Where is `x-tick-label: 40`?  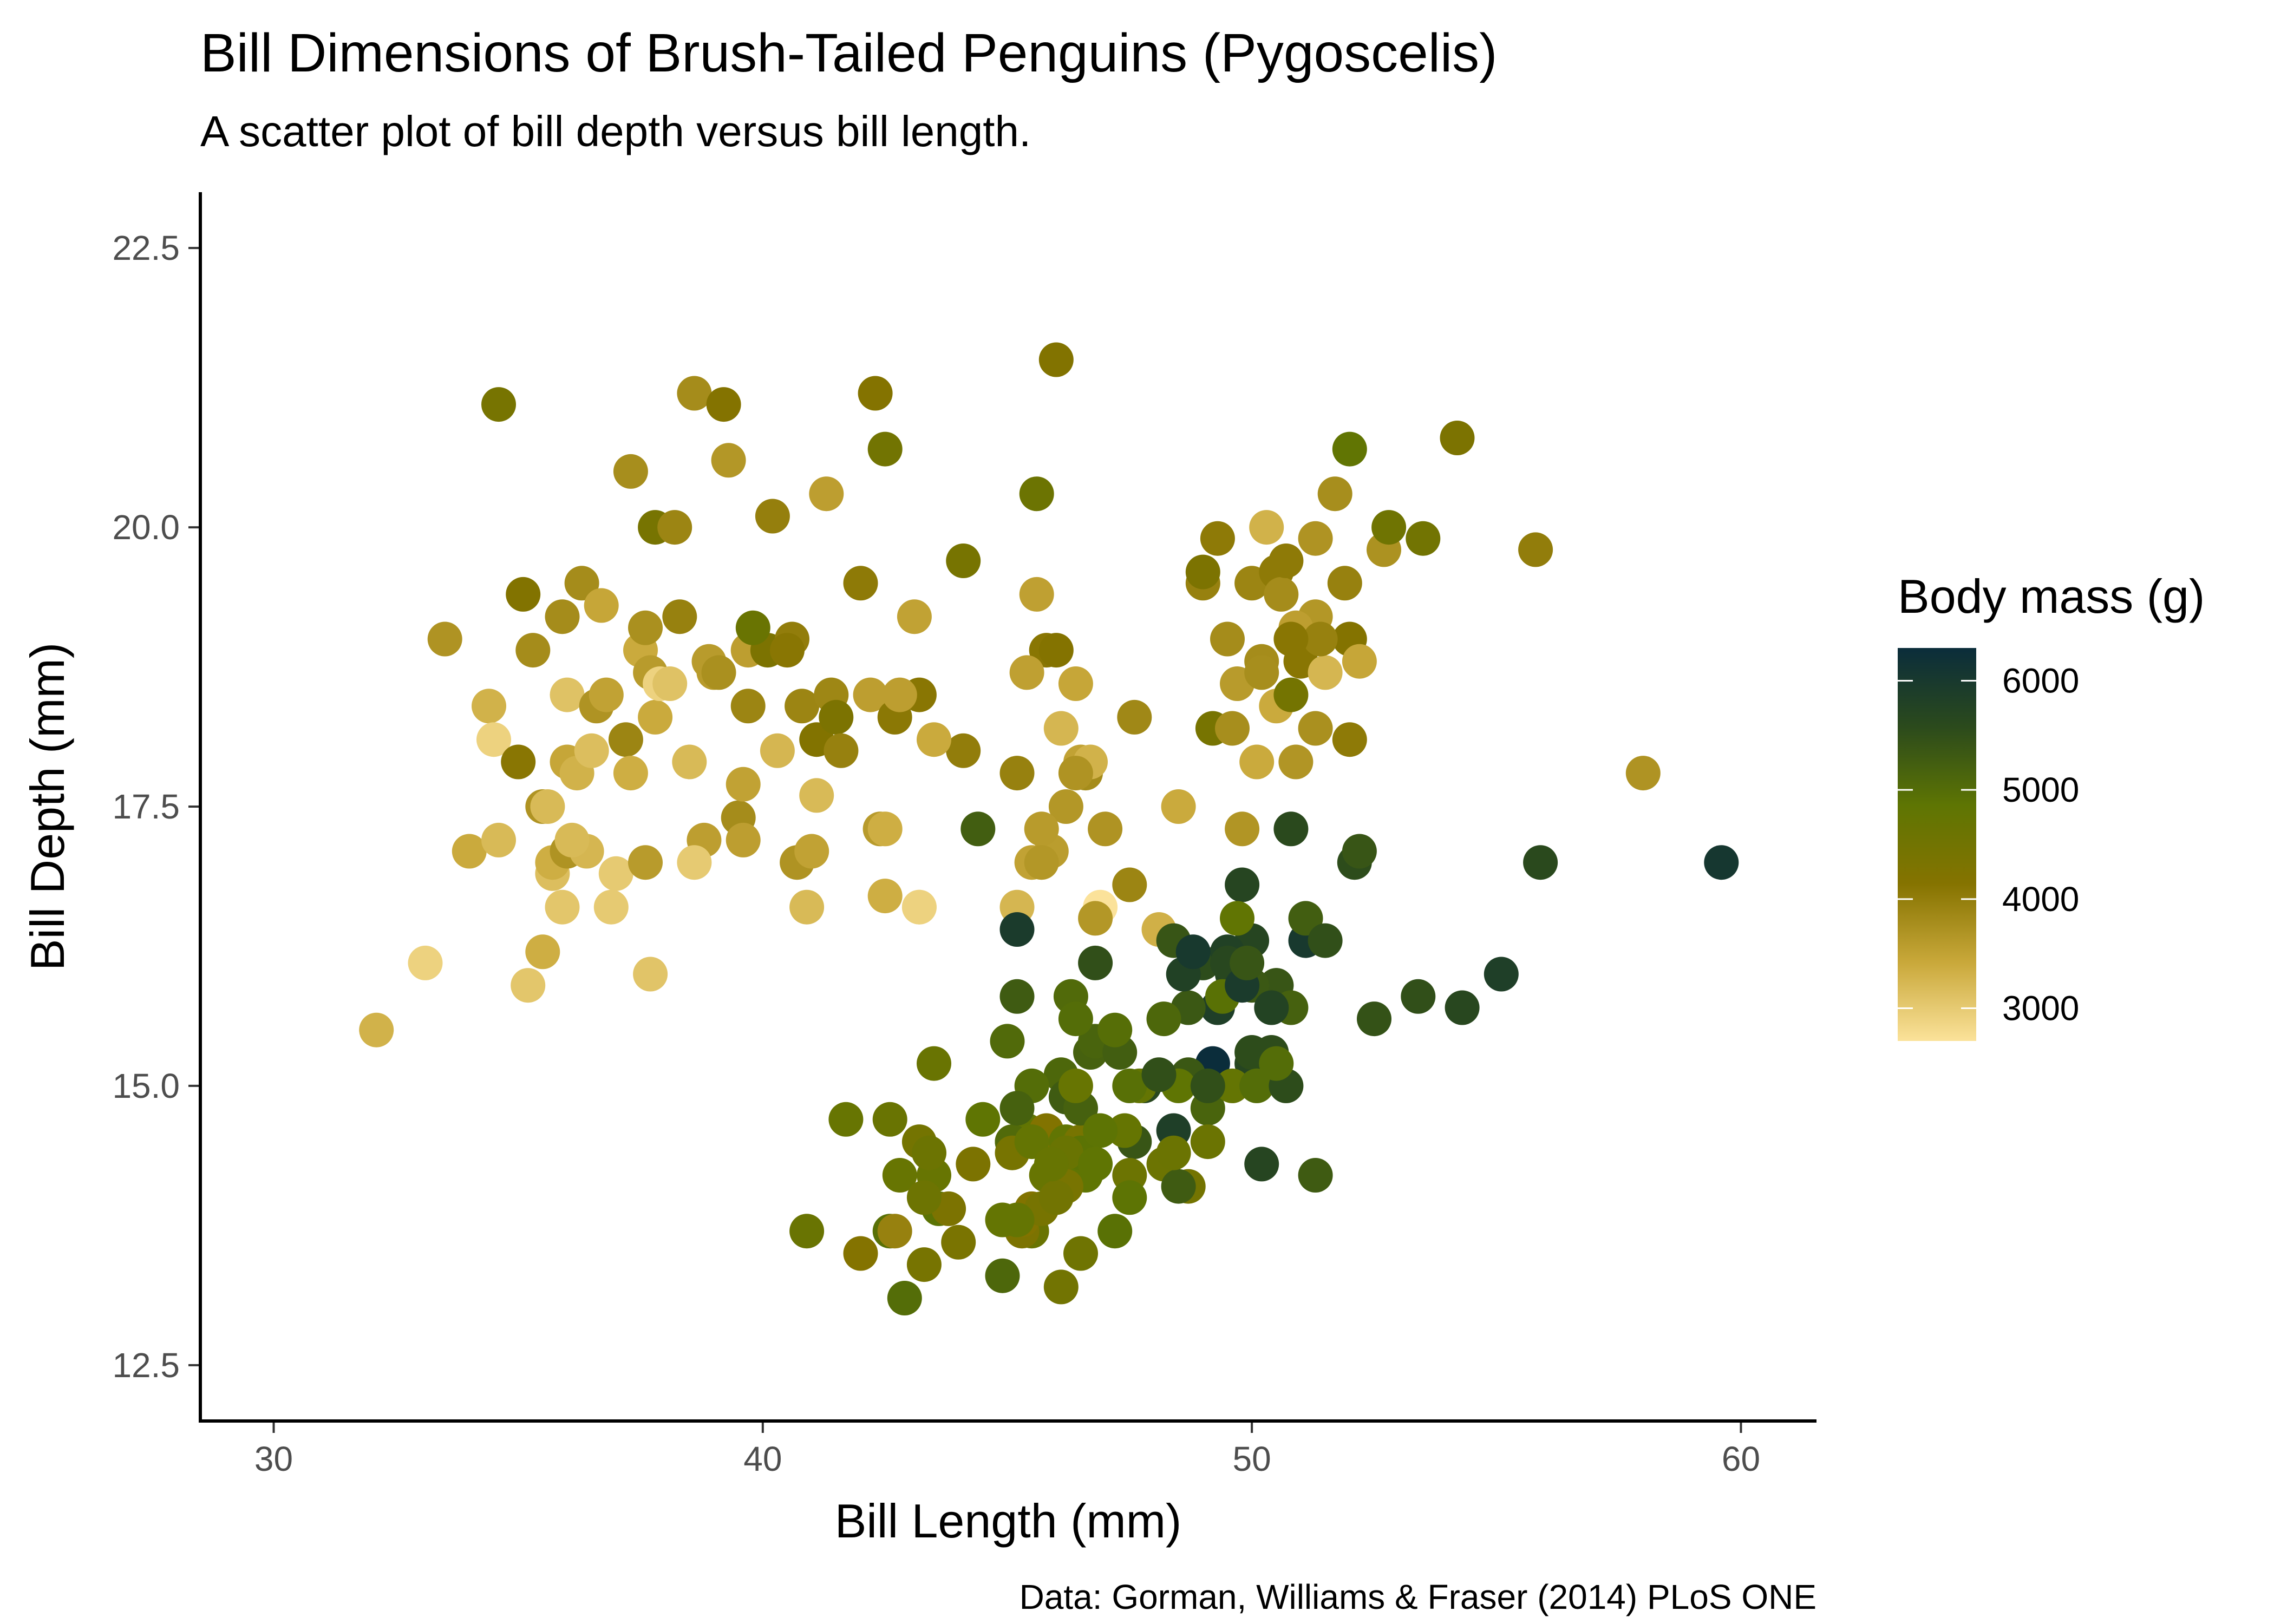 x-tick-label: 40 is located at coordinates (763, 1458).